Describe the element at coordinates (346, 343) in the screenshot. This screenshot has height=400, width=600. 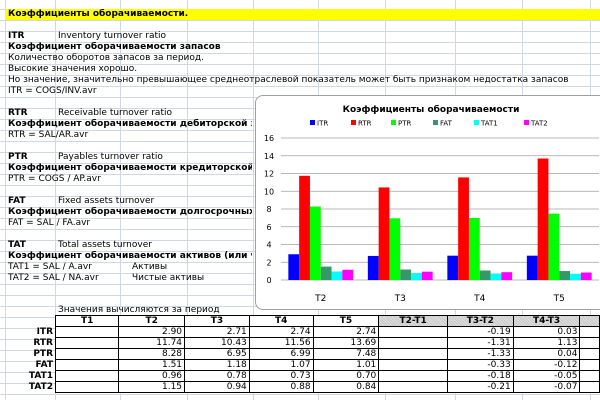
I see `table-cell: 13.69` at that location.